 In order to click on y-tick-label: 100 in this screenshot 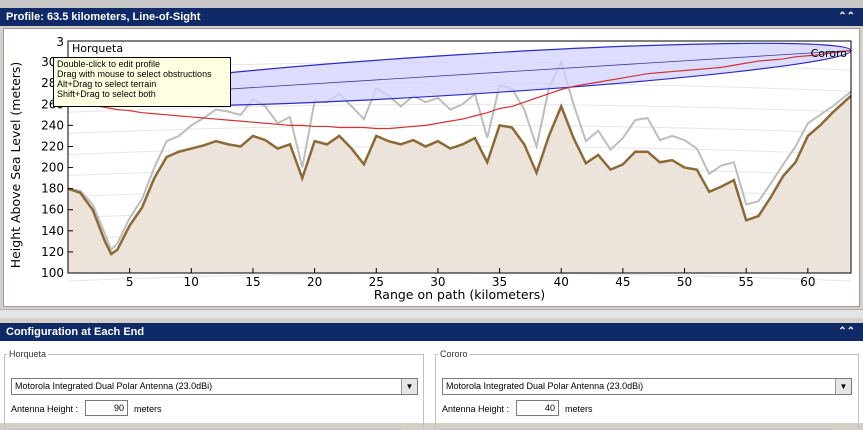, I will do `click(52, 273)`.